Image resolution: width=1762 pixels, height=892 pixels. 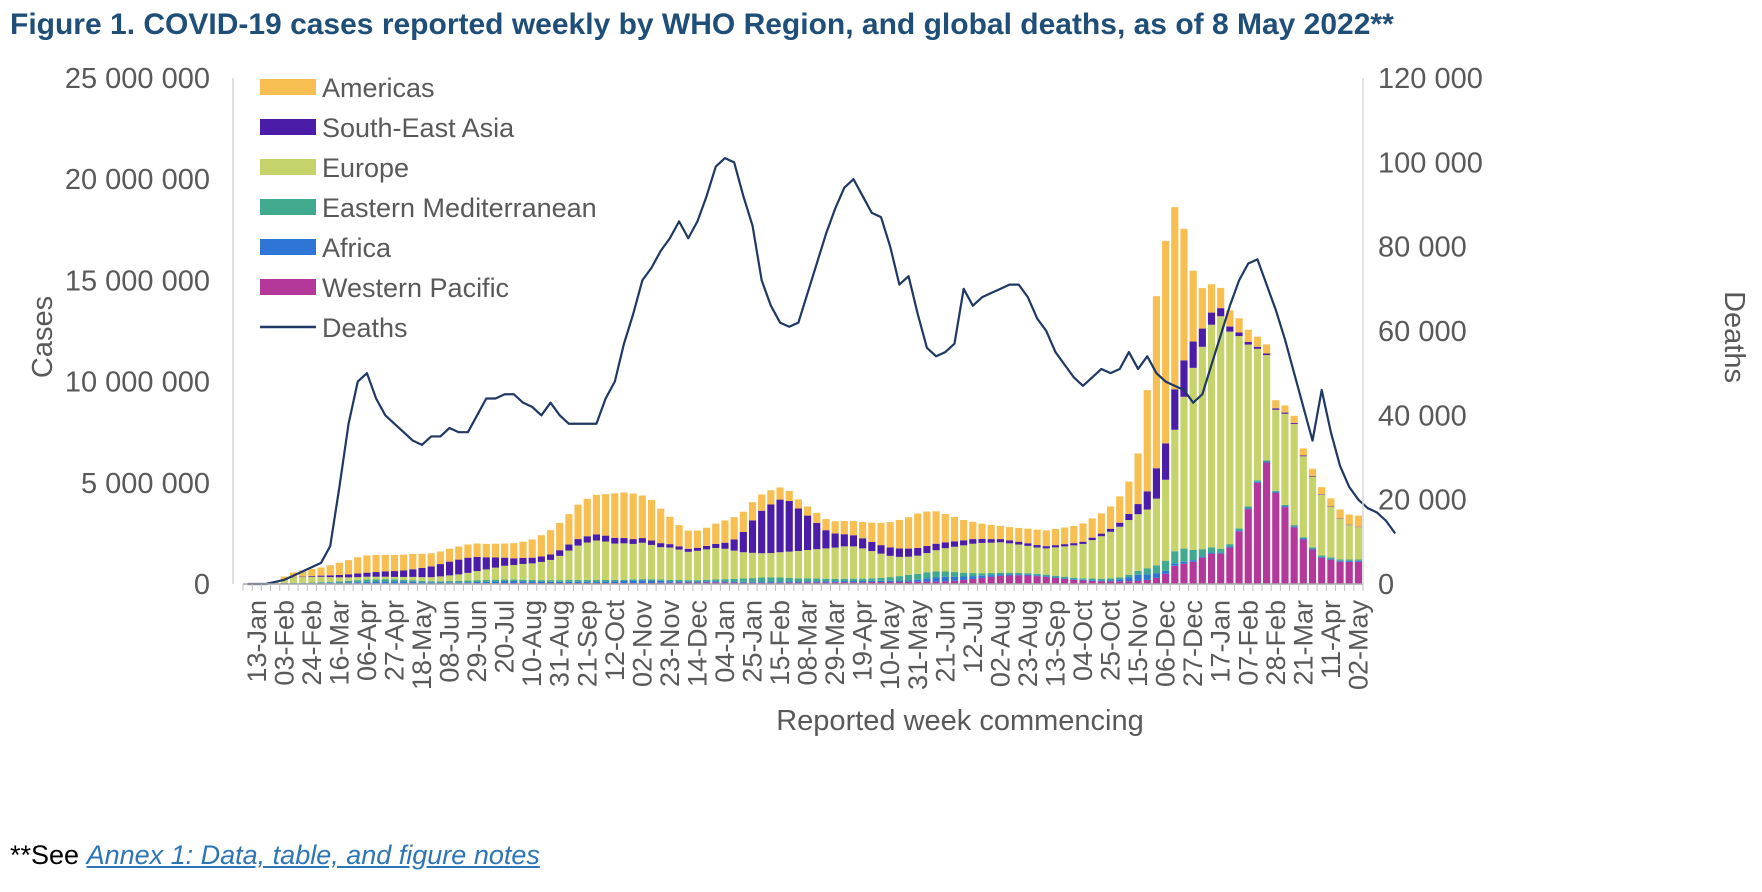 What do you see at coordinates (145, 484) in the screenshot?
I see `y-tick-label-1: 5 000 000` at bounding box center [145, 484].